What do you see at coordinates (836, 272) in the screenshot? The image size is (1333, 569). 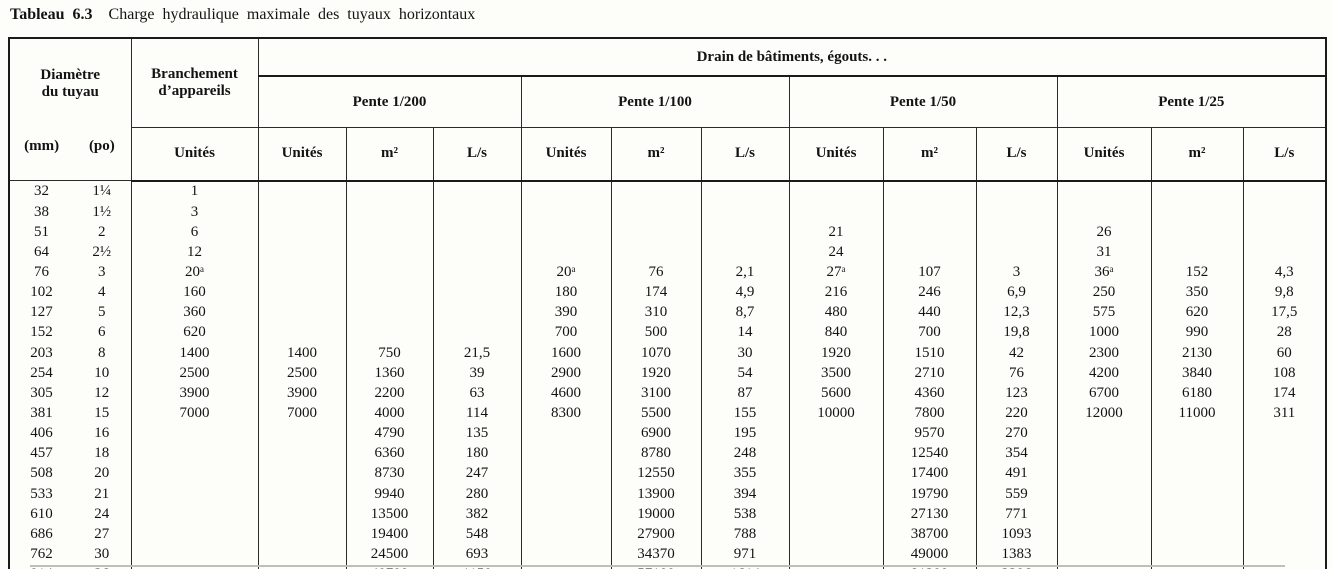 I see `table-cell: 27ᵃ` at bounding box center [836, 272].